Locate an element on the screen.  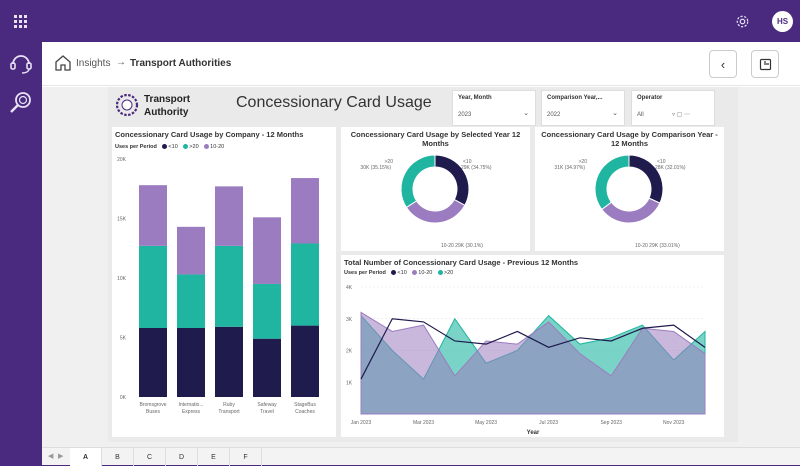
popout-button is located at coordinates (765, 64).